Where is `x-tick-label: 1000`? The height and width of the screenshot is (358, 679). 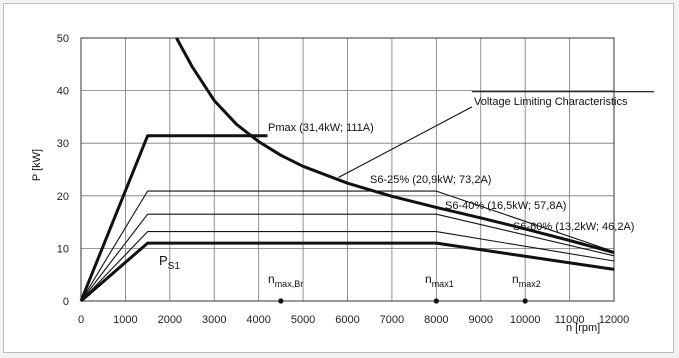
x-tick-label: 1000 is located at coordinates (125, 320).